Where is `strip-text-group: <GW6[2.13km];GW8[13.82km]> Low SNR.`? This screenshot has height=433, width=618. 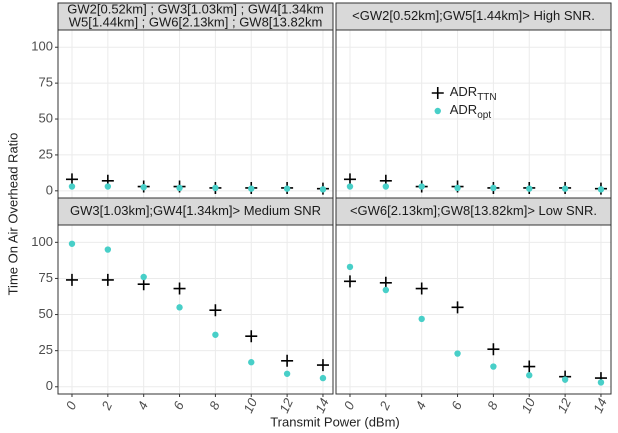 strip-text-group: <GW6[2.13km];GW8[13.82km]> Low SNR. is located at coordinates (473, 210).